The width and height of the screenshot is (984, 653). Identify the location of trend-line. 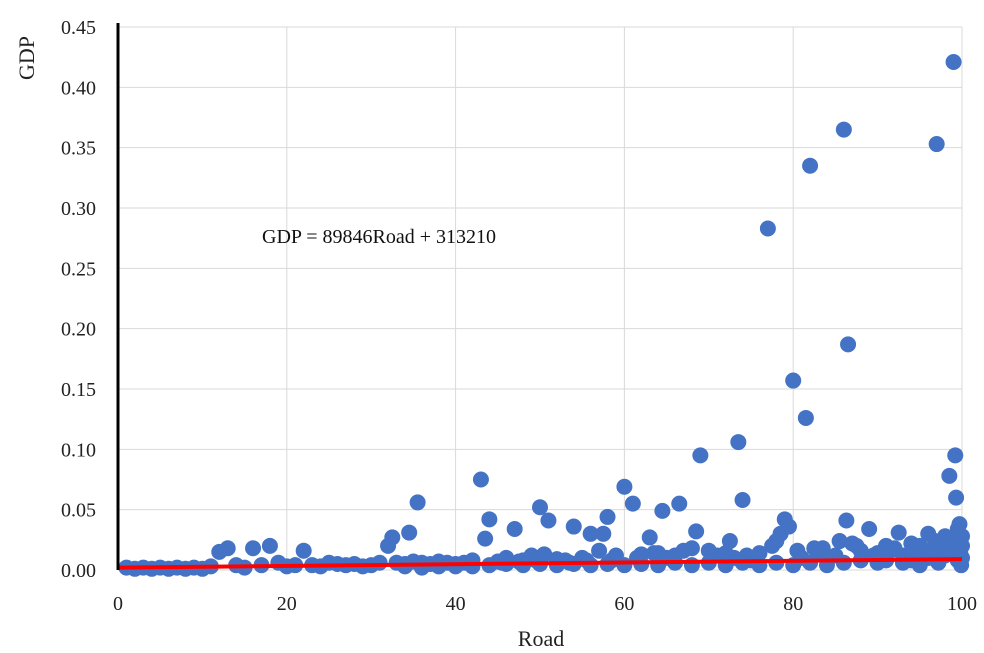
(540, 563).